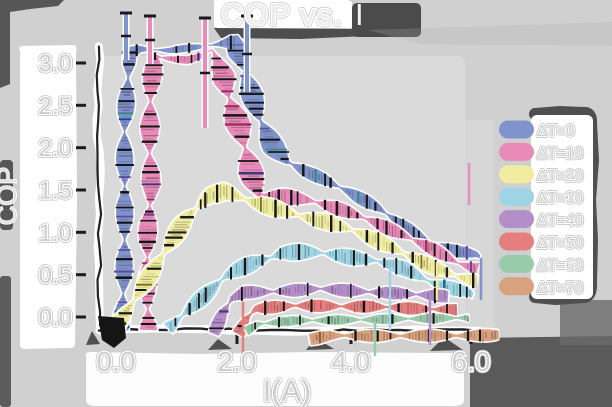 The width and height of the screenshot is (612, 407). Describe the element at coordinates (55, 275) in the screenshot. I see `svg-text: 0.5` at that location.